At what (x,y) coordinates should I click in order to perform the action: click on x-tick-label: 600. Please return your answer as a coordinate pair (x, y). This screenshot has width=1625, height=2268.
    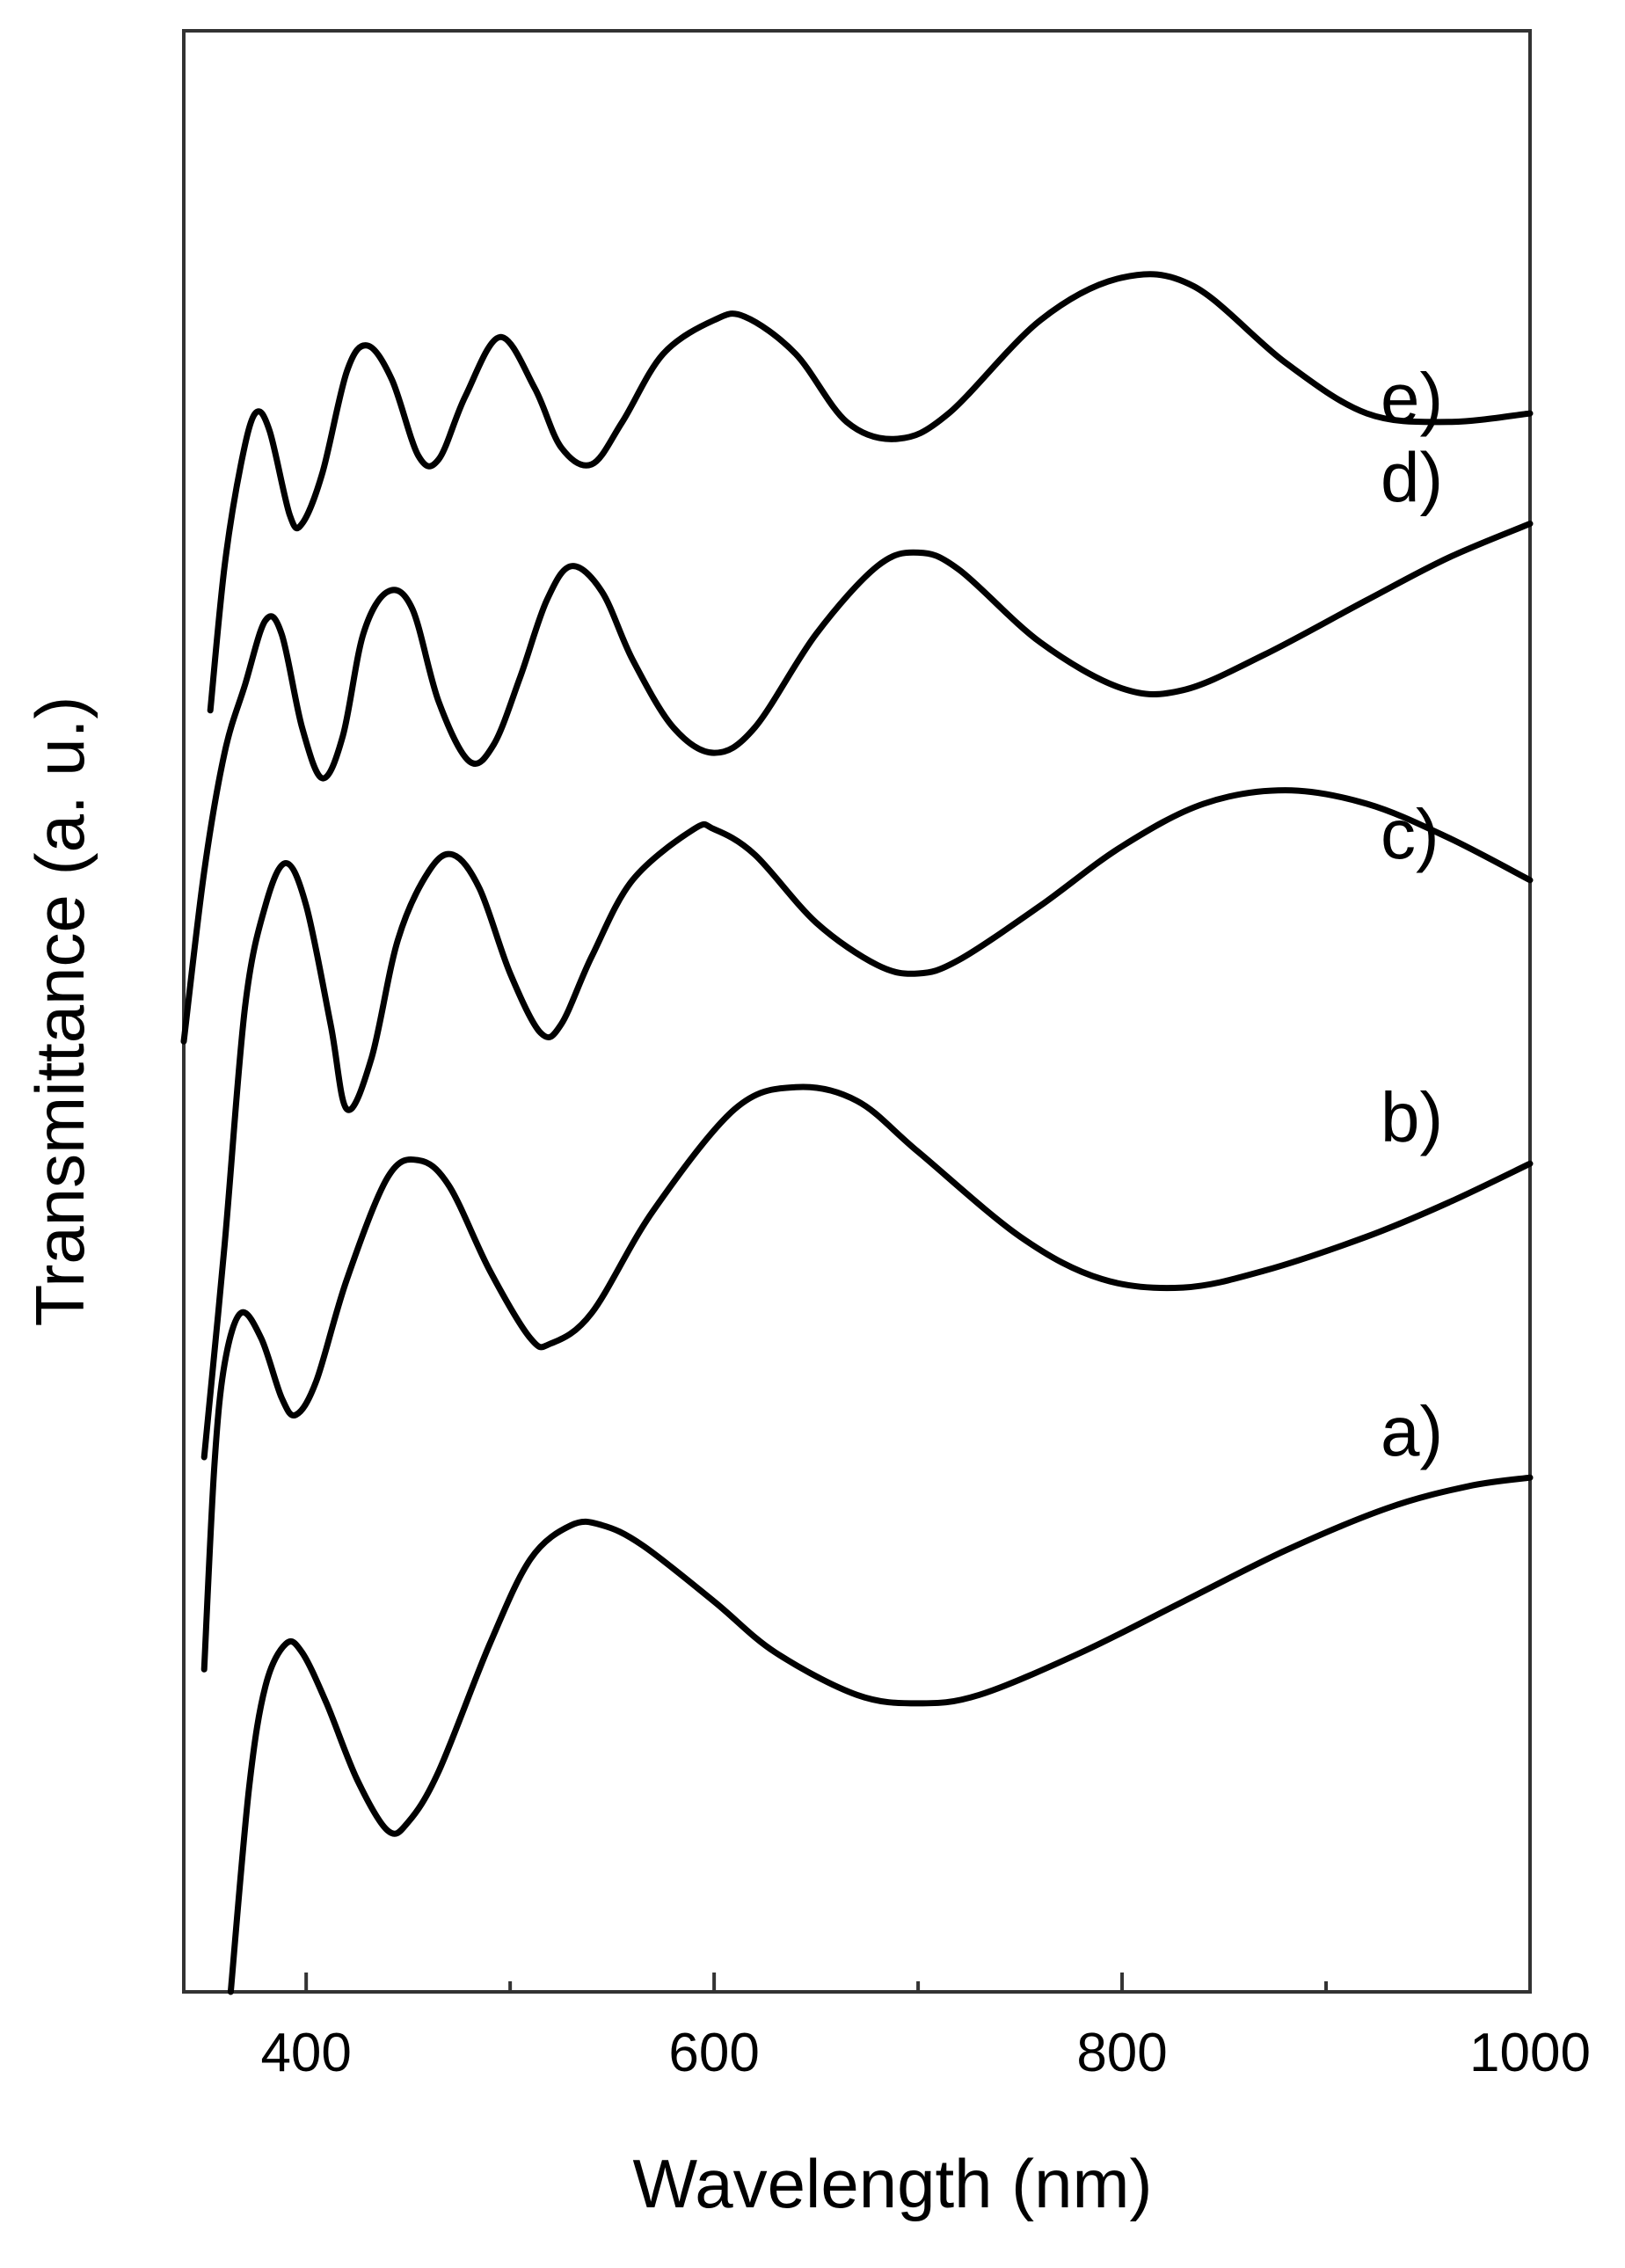
    Looking at the image, I should click on (713, 2053).